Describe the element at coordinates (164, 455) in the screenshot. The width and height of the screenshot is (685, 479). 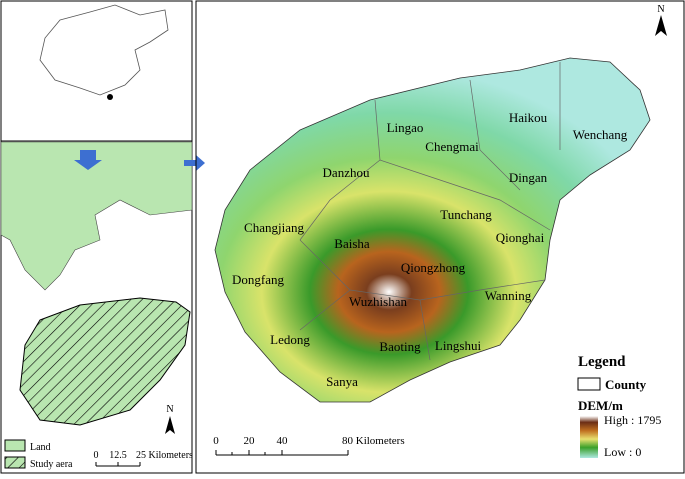
I see `scale-label: 25 Kilometers` at that location.